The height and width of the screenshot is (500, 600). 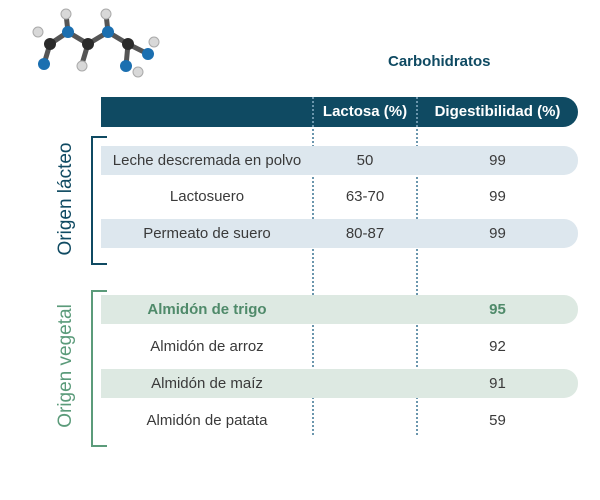 I want to click on row-name: Almidón de maíz, so click(x=207, y=383).